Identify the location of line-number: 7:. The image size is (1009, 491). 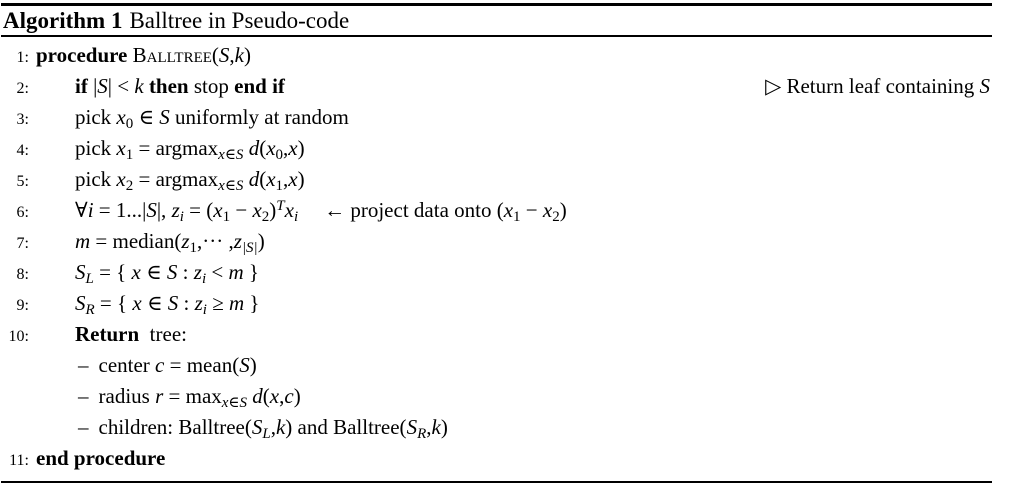
(22, 243).